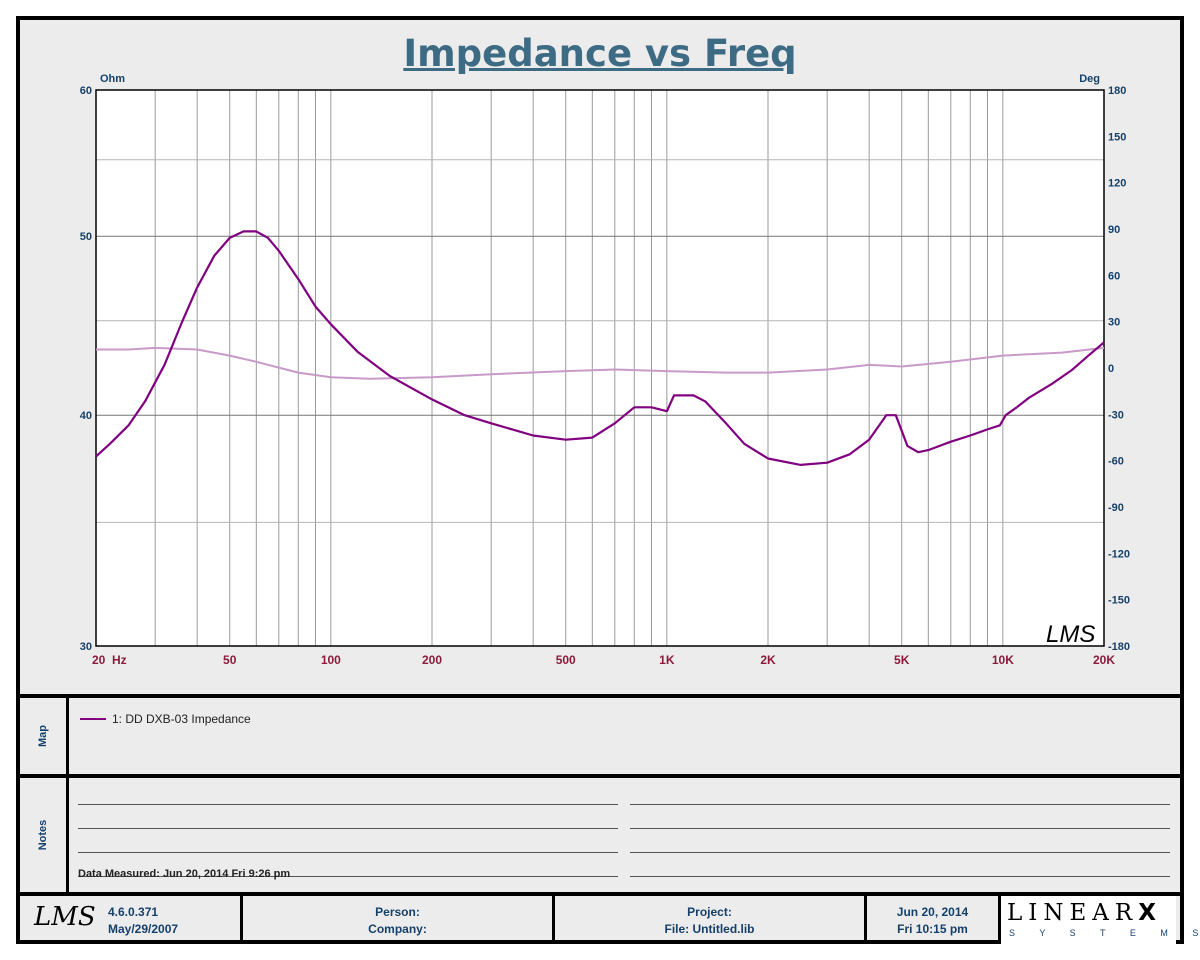  Describe the element at coordinates (932, 929) in the screenshot. I see `print-time: Fri 10:15 pm` at that location.